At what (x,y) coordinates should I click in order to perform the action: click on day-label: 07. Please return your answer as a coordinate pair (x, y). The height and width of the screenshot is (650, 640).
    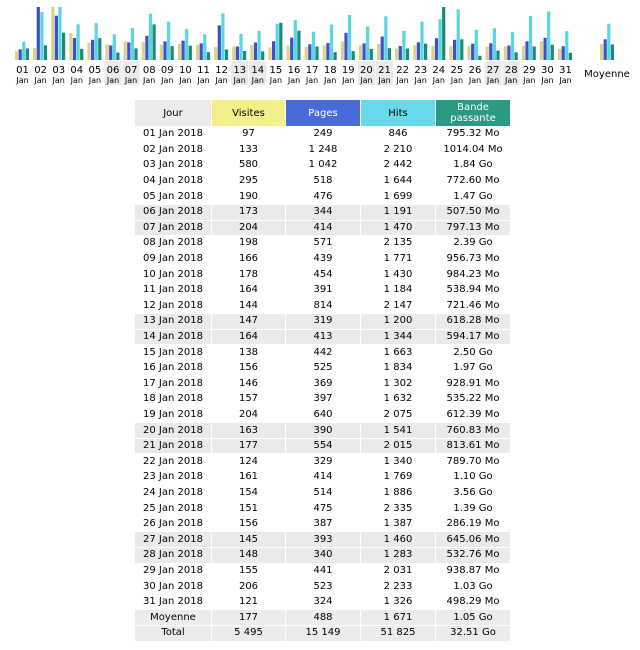
    Looking at the image, I should click on (131, 70).